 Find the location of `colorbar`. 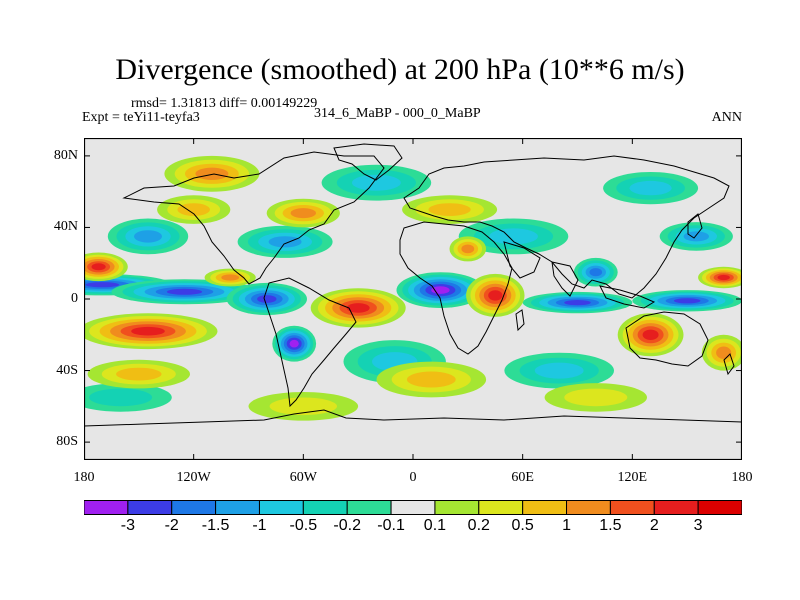

colorbar is located at coordinates (413, 507).